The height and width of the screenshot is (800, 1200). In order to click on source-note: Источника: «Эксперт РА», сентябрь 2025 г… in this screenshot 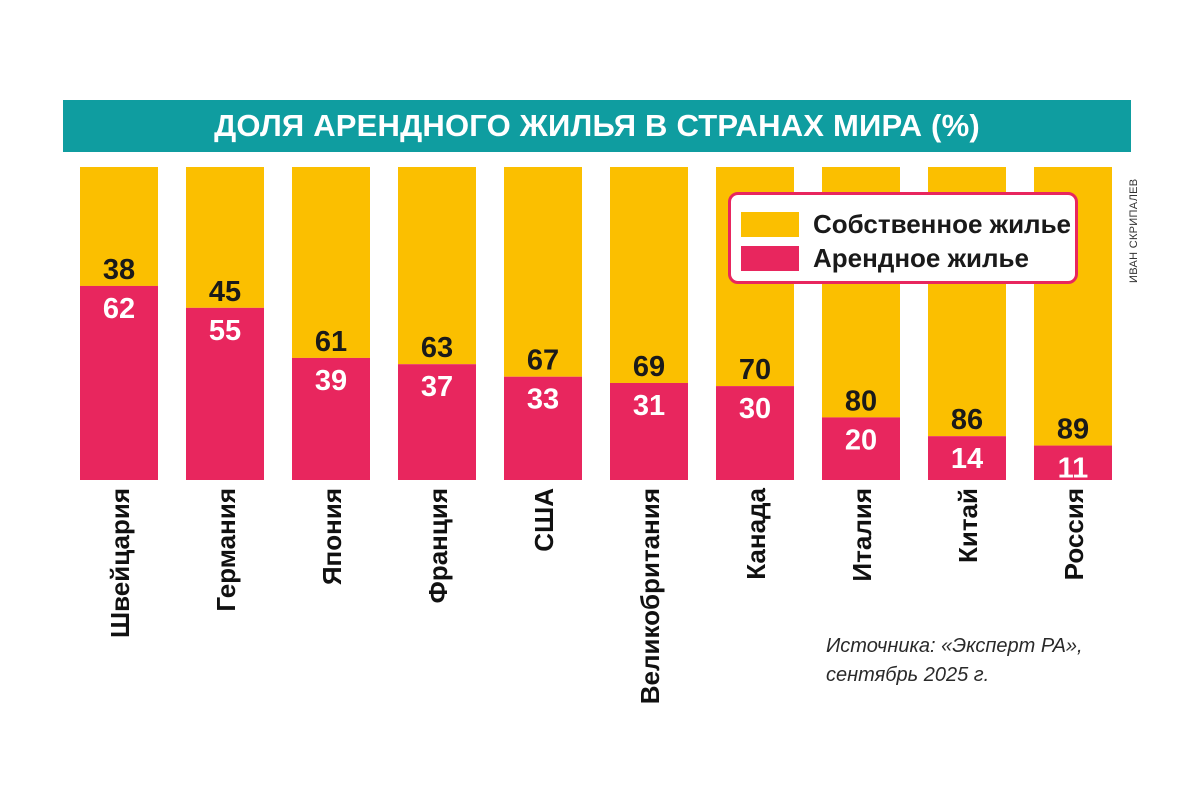, I will do `click(954, 661)`.